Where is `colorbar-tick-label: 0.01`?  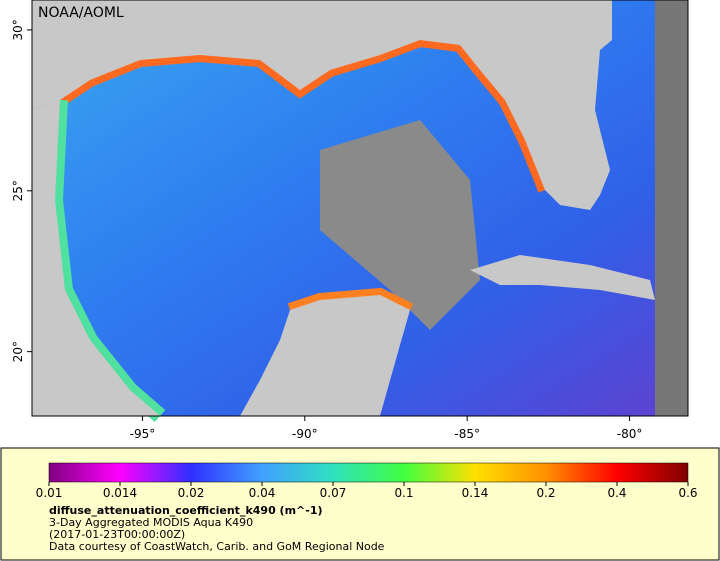 colorbar-tick-label: 0.01 is located at coordinates (49, 493).